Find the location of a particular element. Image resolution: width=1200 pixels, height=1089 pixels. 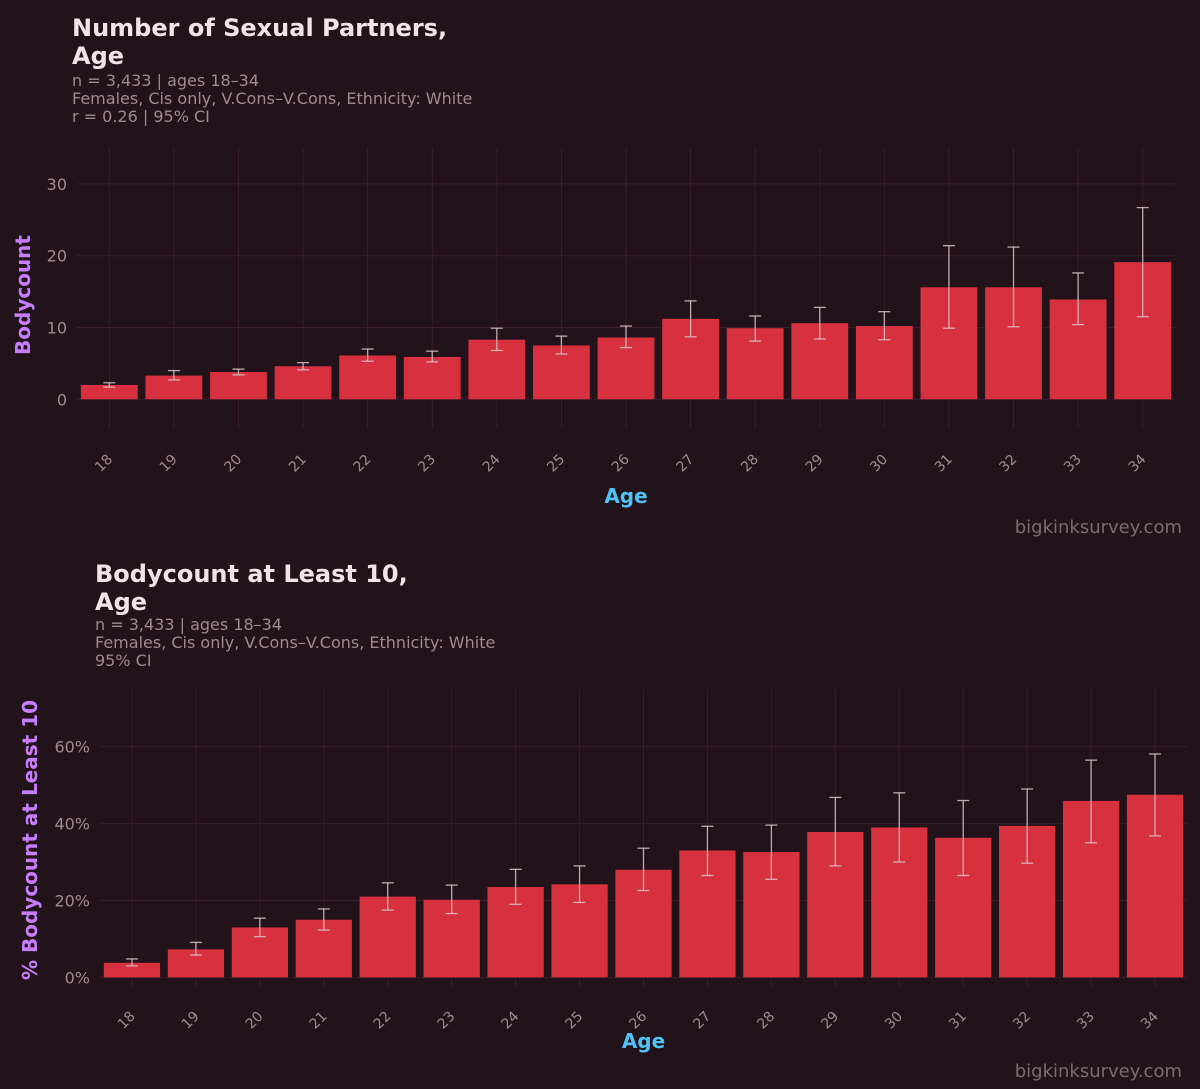

chart2-subtitle-line1: n = 3,433 | ages 18–34 is located at coordinates (189, 624).